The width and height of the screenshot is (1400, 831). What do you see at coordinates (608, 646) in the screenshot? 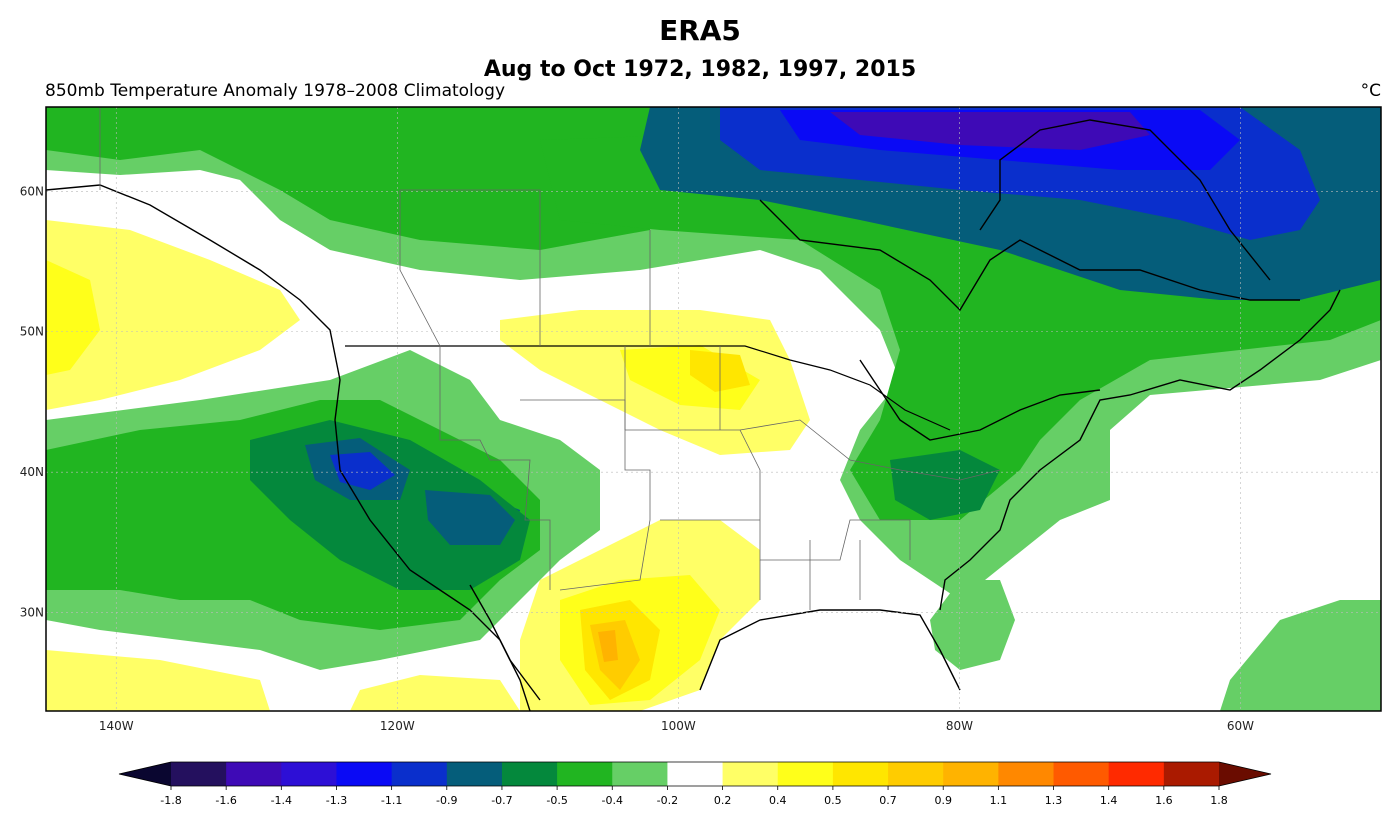
I see `orange-region` at bounding box center [608, 646].